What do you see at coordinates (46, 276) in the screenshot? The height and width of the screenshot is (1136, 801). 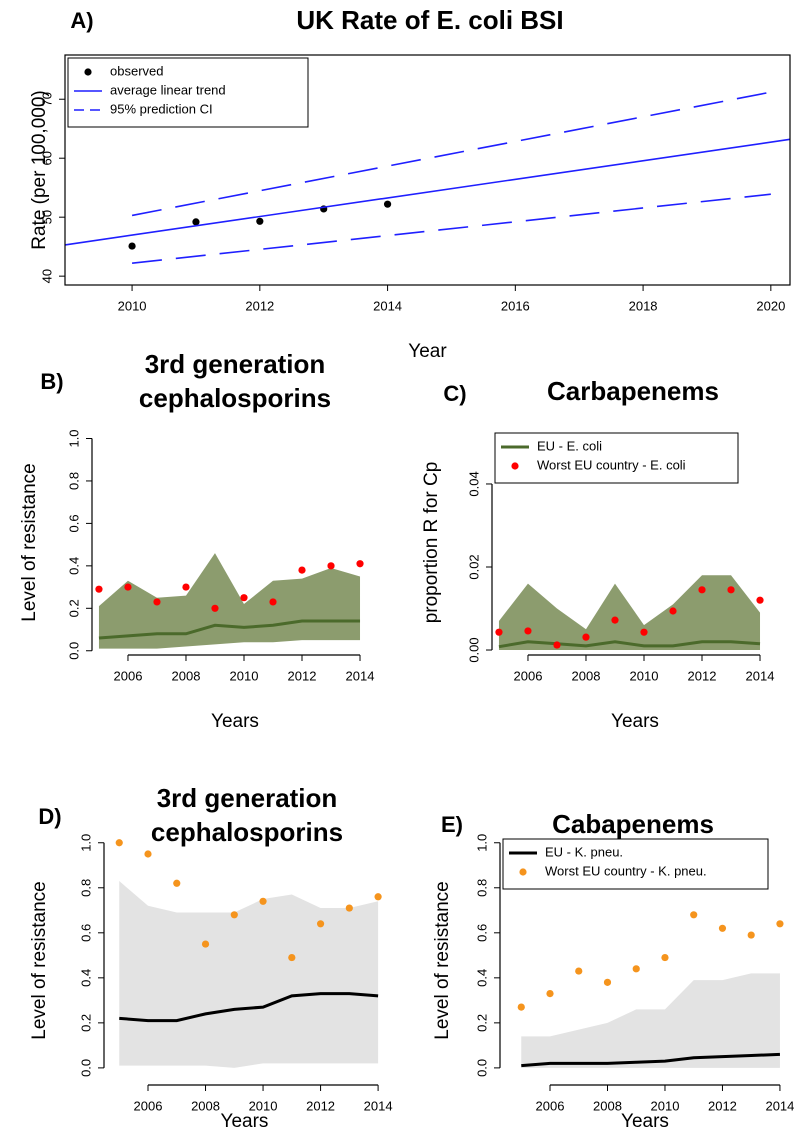 I see `y-tick-label: 40` at bounding box center [46, 276].